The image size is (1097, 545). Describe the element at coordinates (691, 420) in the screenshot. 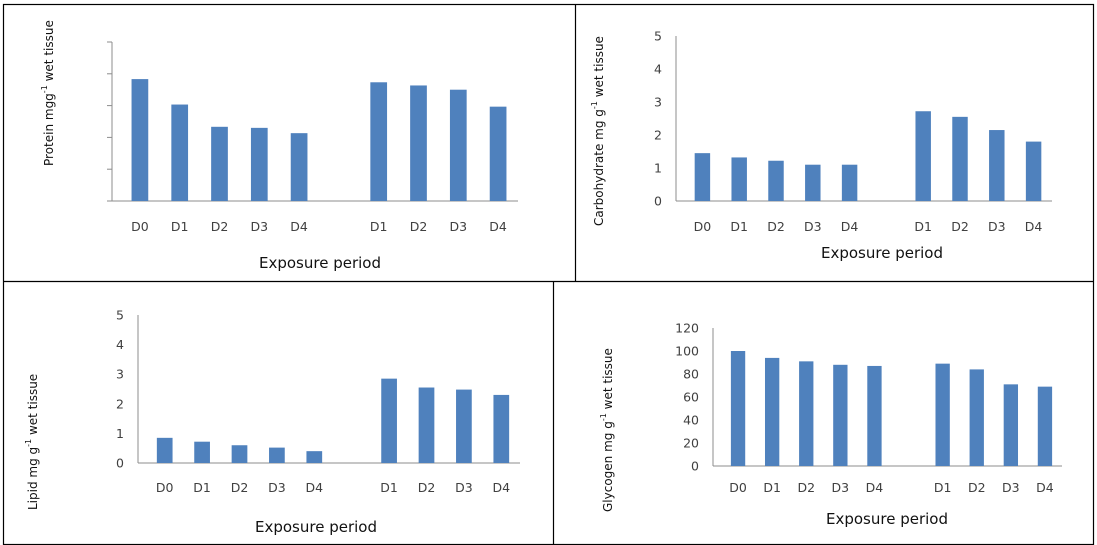

I see `y-tick-label: 40` at that location.